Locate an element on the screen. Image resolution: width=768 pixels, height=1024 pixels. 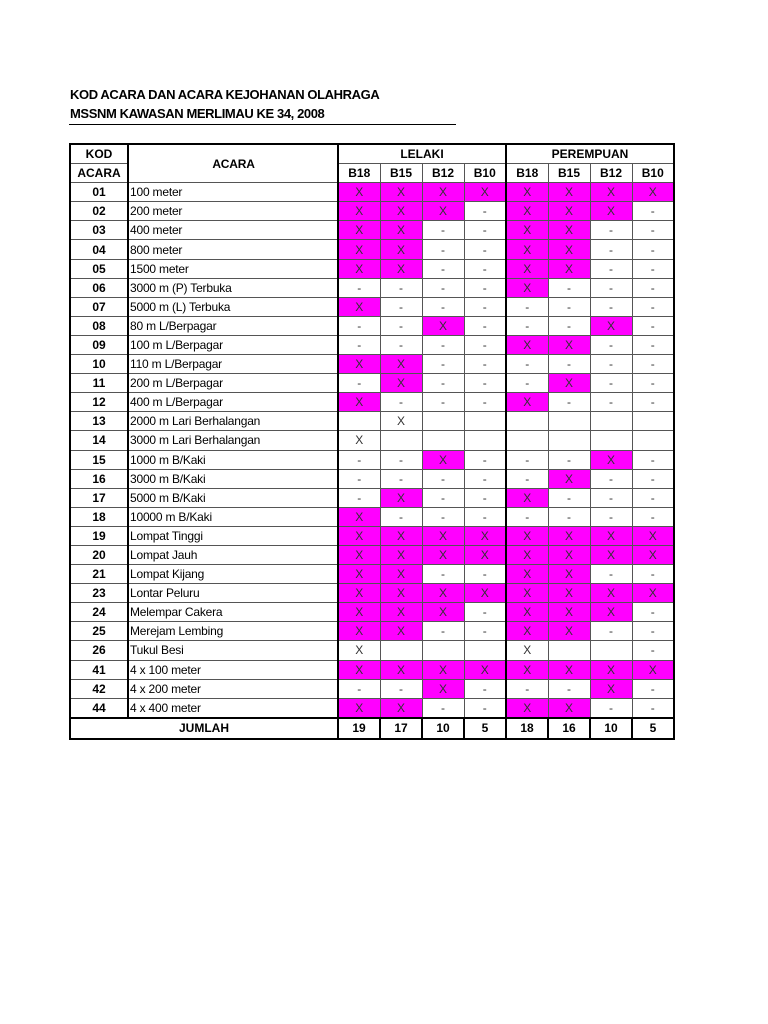
document-title: KOD ACARA DAN ACARA KEJOHANAN OLAHRAGA is located at coordinates (225, 94).